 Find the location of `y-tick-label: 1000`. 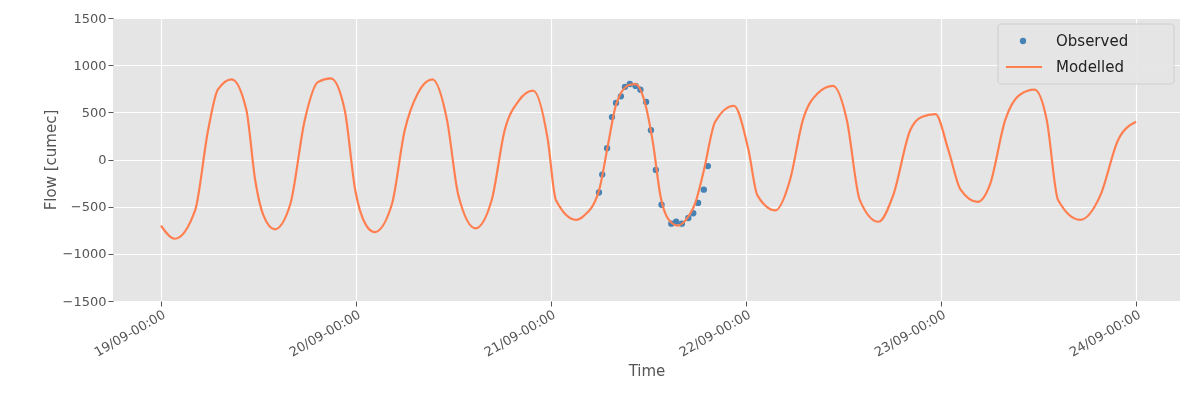

y-tick-label: 1000 is located at coordinates (90, 65).